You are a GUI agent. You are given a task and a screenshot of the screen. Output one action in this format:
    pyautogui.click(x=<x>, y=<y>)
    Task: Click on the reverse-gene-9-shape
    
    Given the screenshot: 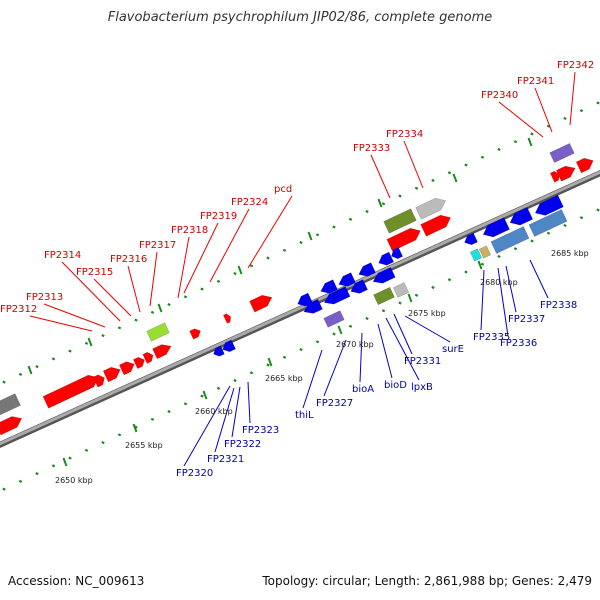 What is the action you would take?
    pyautogui.click(x=549, y=205)
    